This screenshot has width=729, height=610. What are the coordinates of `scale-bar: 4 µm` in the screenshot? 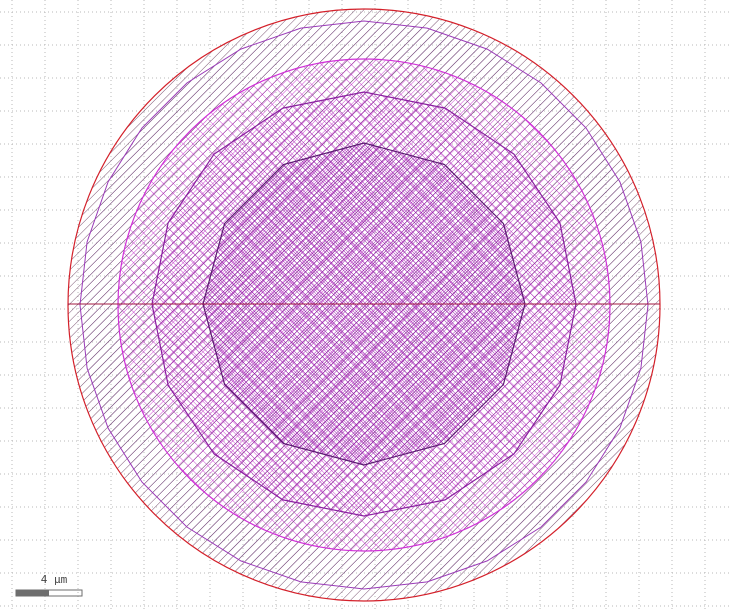 It's located at (49, 585).